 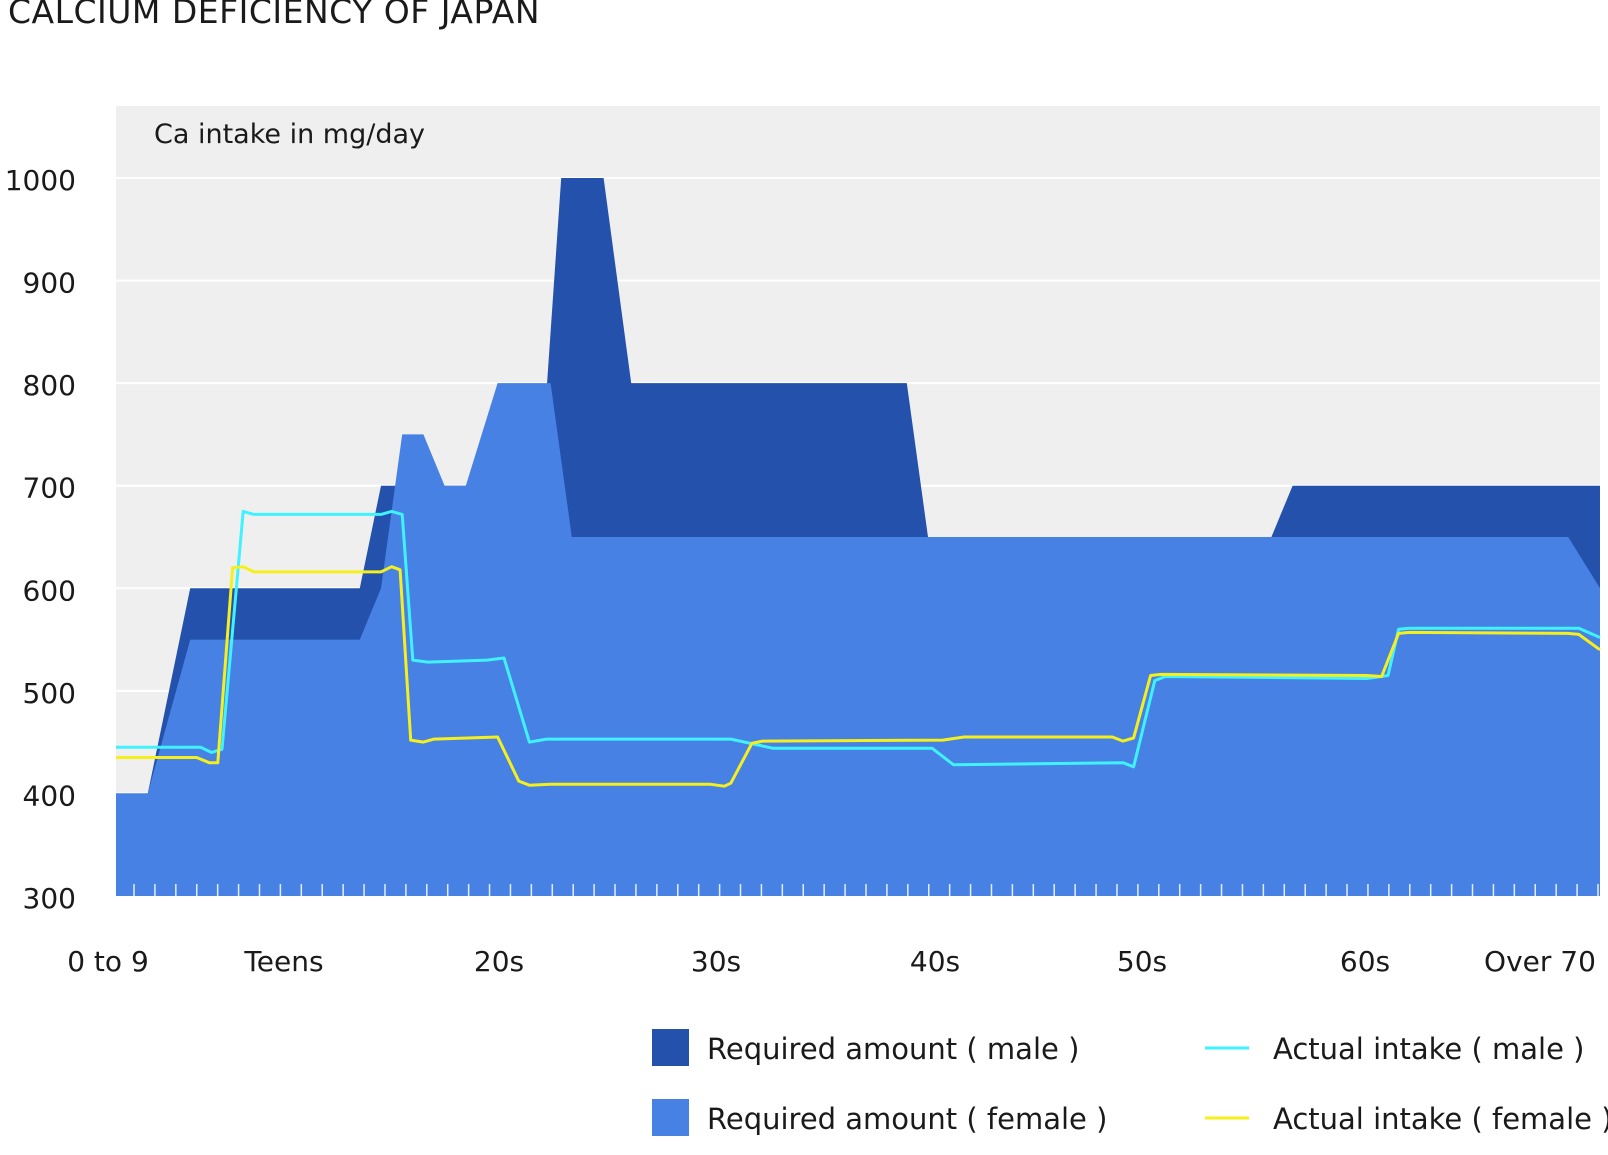 What do you see at coordinates (49, 488) in the screenshot?
I see `y-tick-label-700: 700` at bounding box center [49, 488].